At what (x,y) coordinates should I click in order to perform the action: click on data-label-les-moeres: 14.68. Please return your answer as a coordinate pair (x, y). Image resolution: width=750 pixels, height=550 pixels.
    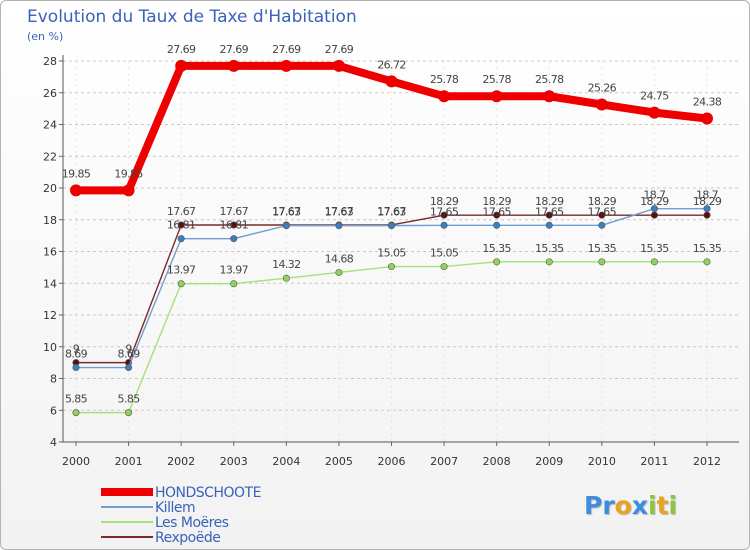
    Looking at the image, I should click on (339, 258).